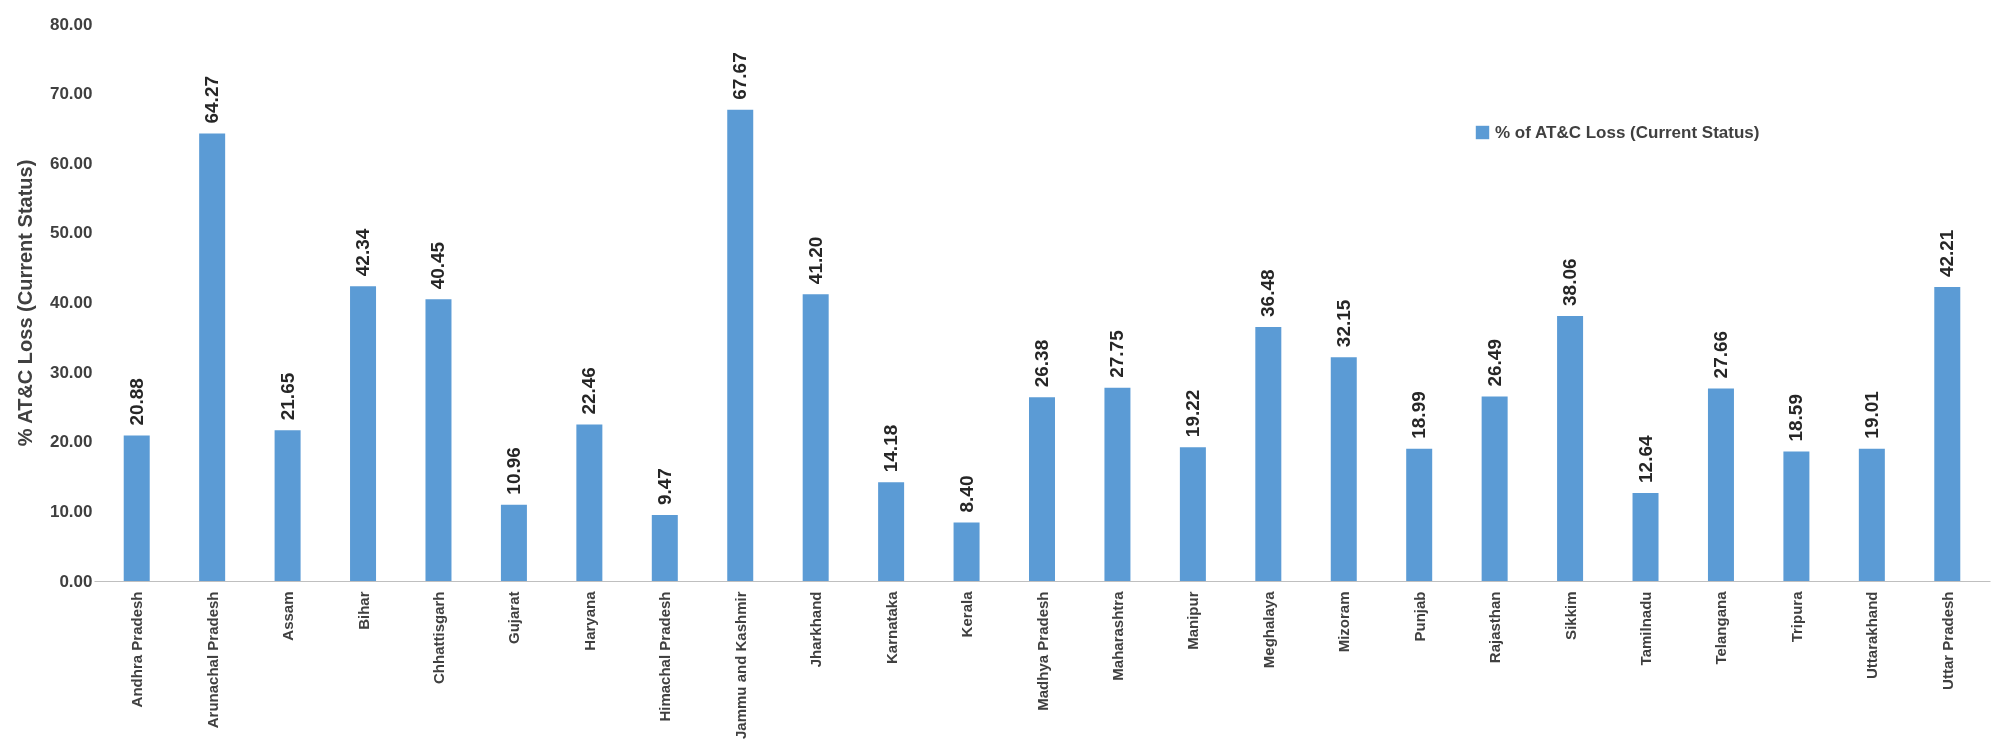 The image size is (2005, 747). Describe the element at coordinates (1268, 629) in the screenshot. I see `x-tick-label: Meghalaya` at that location.